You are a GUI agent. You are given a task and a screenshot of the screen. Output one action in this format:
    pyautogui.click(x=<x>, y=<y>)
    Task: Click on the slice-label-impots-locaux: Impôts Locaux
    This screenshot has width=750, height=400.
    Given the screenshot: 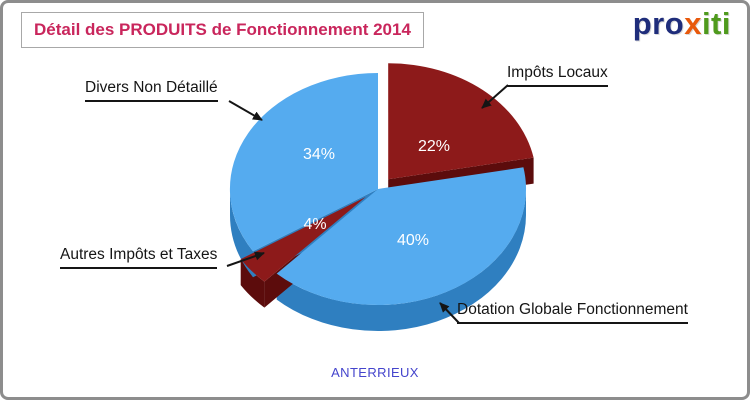 What is the action you would take?
    pyautogui.click(x=557, y=75)
    